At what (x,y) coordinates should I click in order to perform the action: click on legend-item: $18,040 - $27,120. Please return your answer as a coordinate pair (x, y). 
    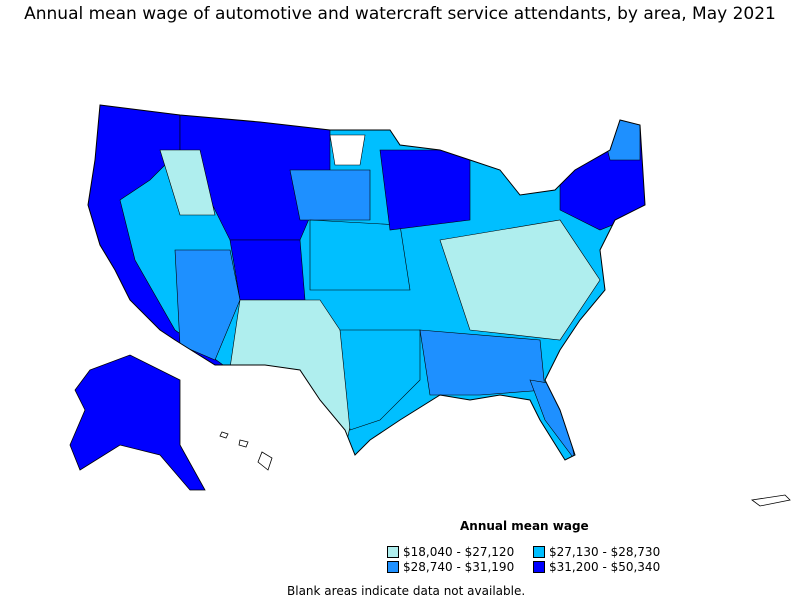
    Looking at the image, I should click on (450, 552).